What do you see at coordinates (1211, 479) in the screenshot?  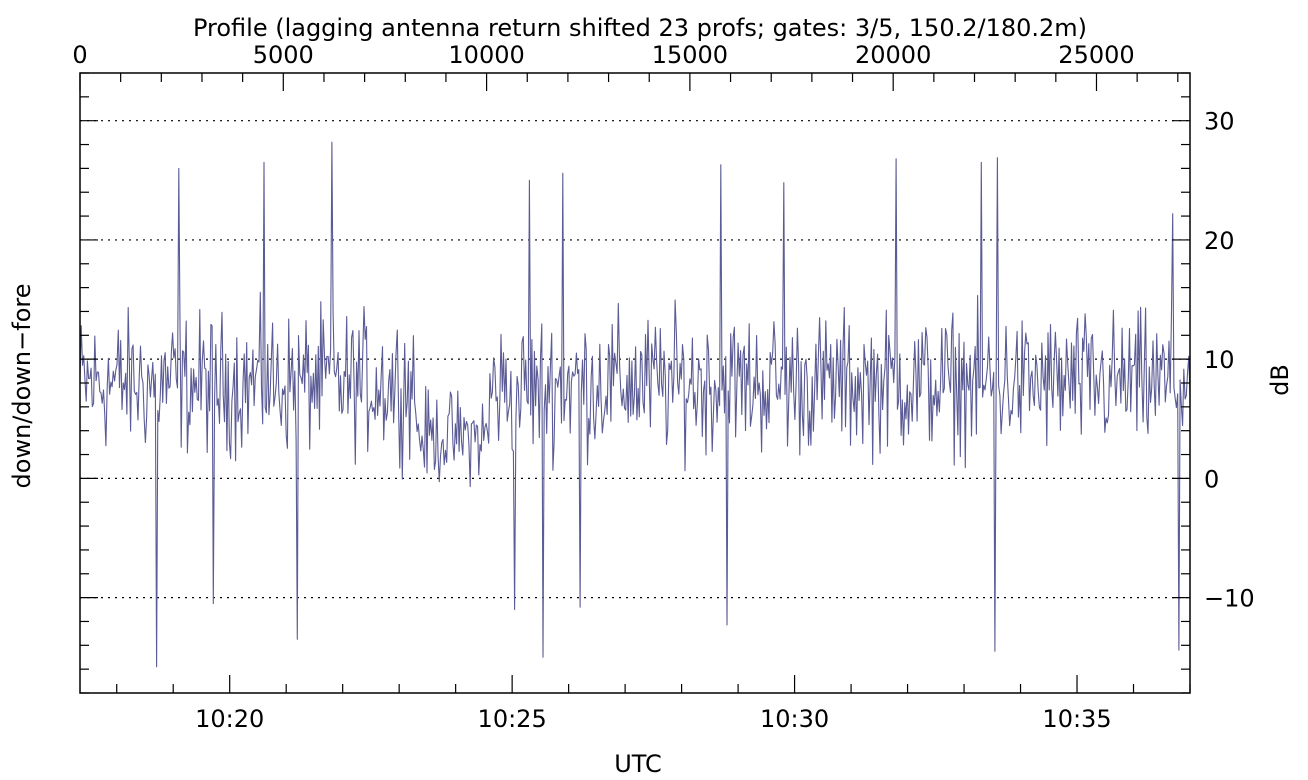 I see `y-tick-label: 0` at bounding box center [1211, 479].